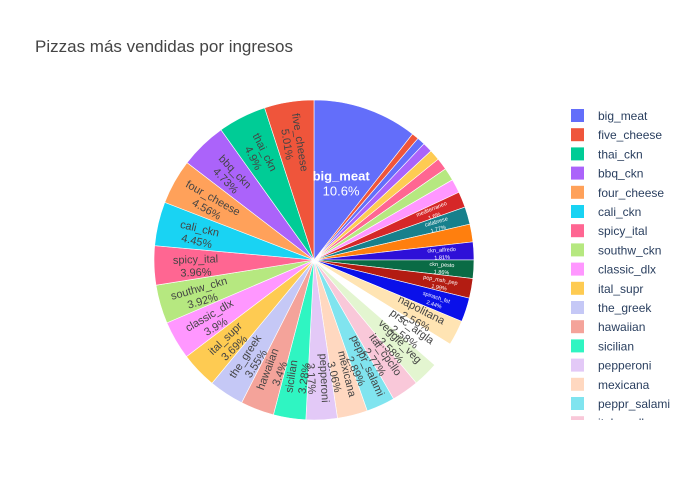 The image size is (700, 500). Describe the element at coordinates (631, 193) in the screenshot. I see `legend-label-four_cheese: four_cheese` at that location.